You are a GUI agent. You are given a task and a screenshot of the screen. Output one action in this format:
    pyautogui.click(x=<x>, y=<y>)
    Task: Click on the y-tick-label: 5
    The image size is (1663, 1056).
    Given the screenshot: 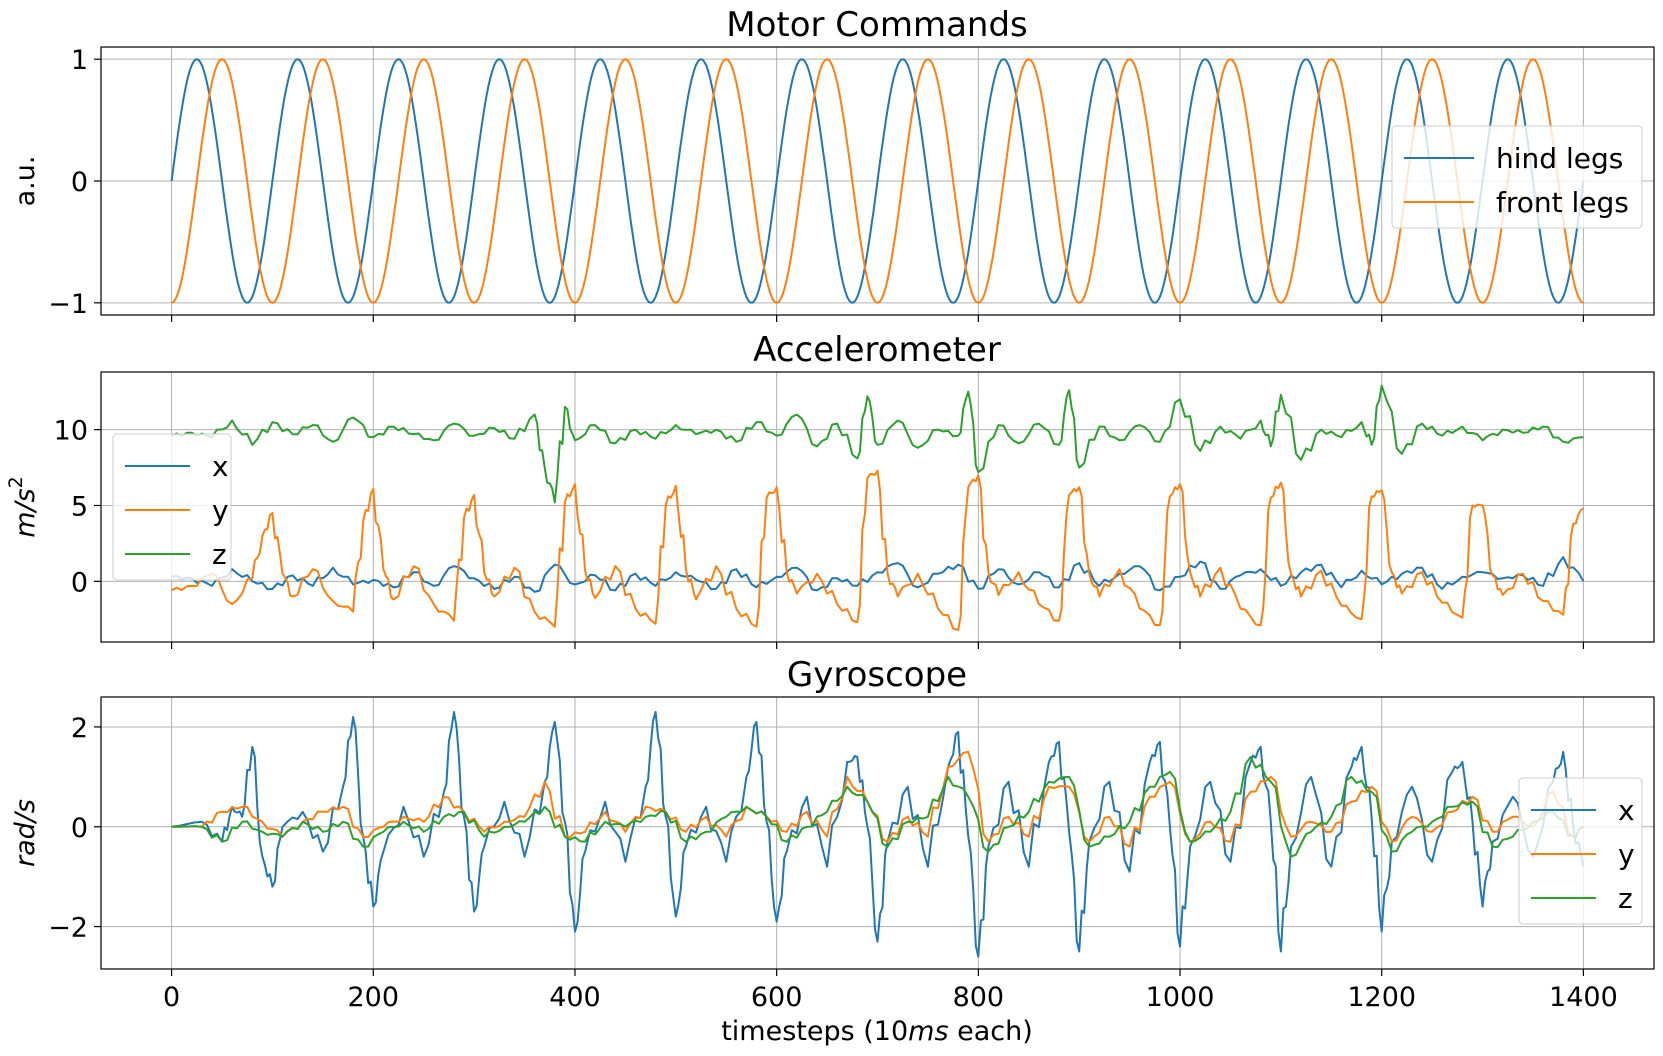 What is the action you would take?
    pyautogui.click(x=79, y=506)
    